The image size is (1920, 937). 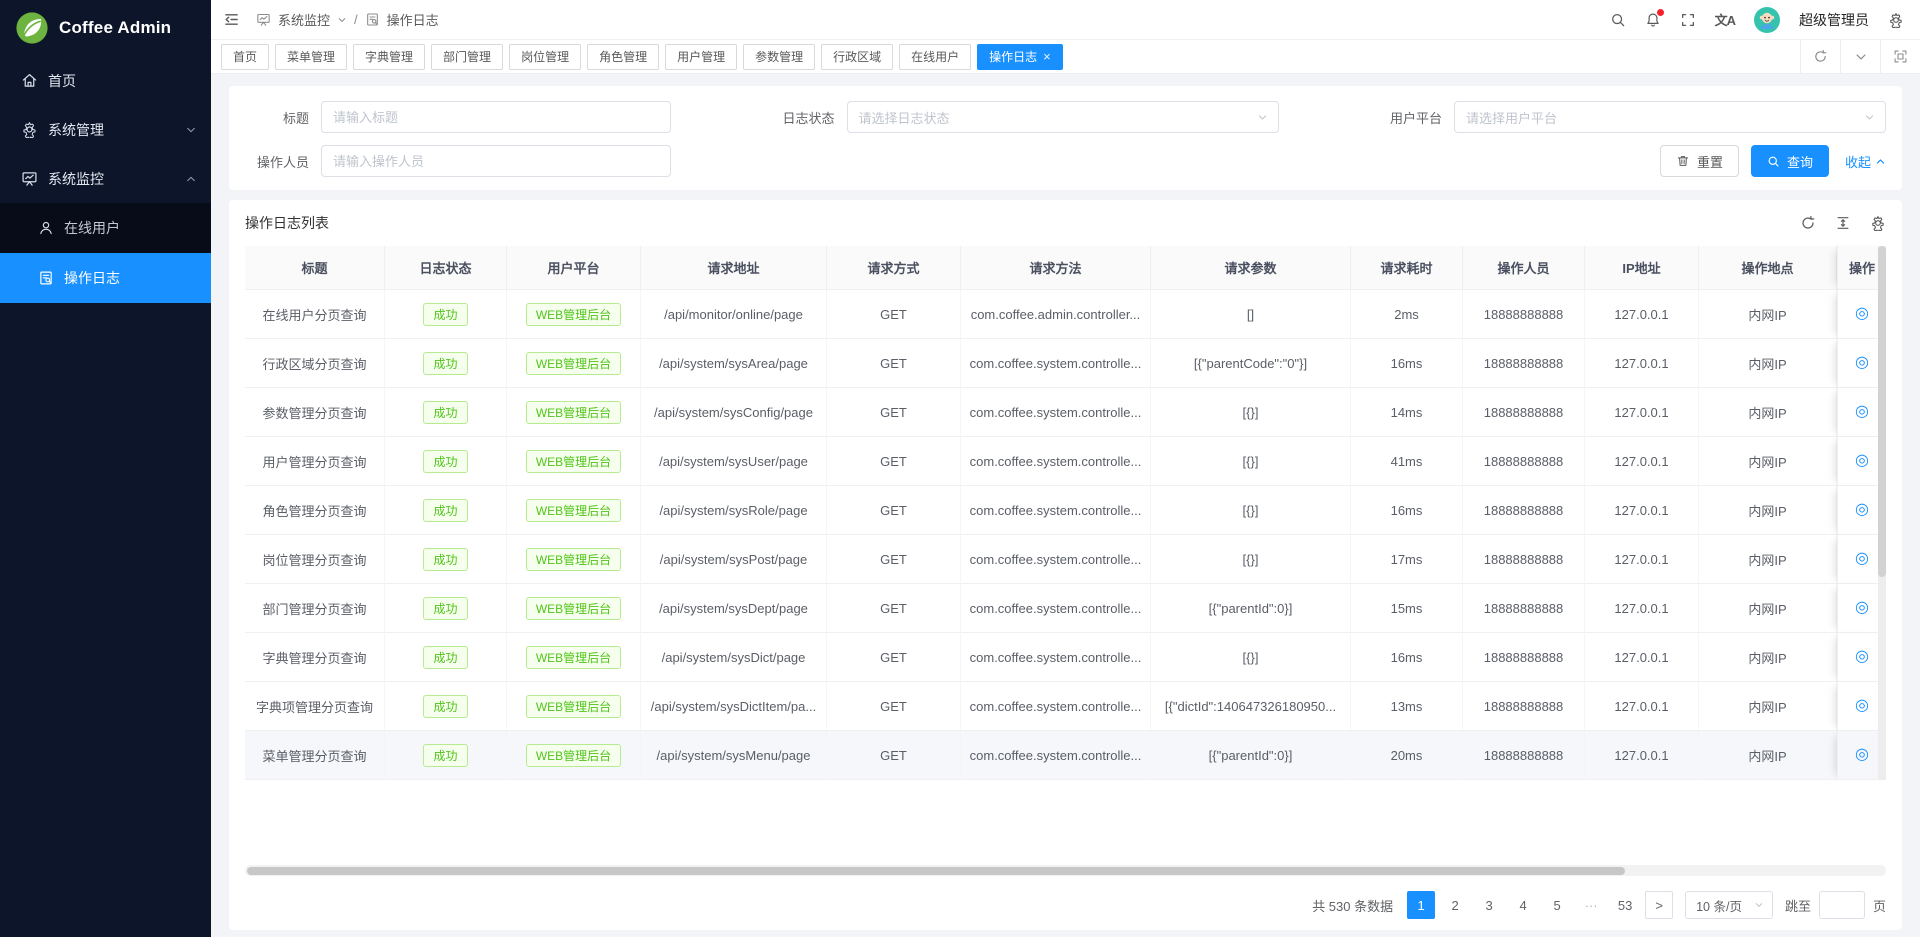 I want to click on tab-岗位管理: 岗位管理, so click(x=545, y=56).